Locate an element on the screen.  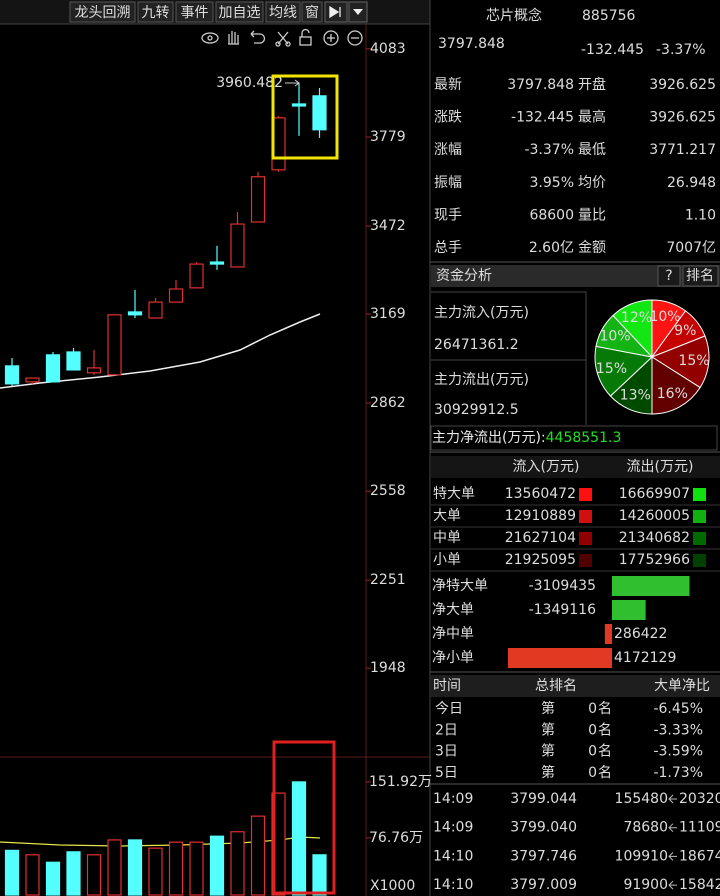
quote-value: 3.95% is located at coordinates (552, 183).